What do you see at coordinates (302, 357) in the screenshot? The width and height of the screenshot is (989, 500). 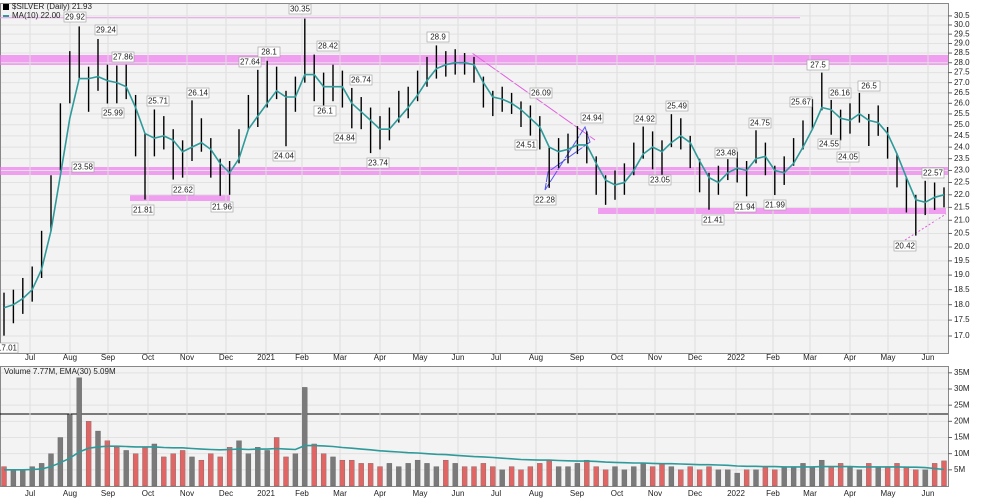 I see `x-tick-label: Feb` at bounding box center [302, 357].